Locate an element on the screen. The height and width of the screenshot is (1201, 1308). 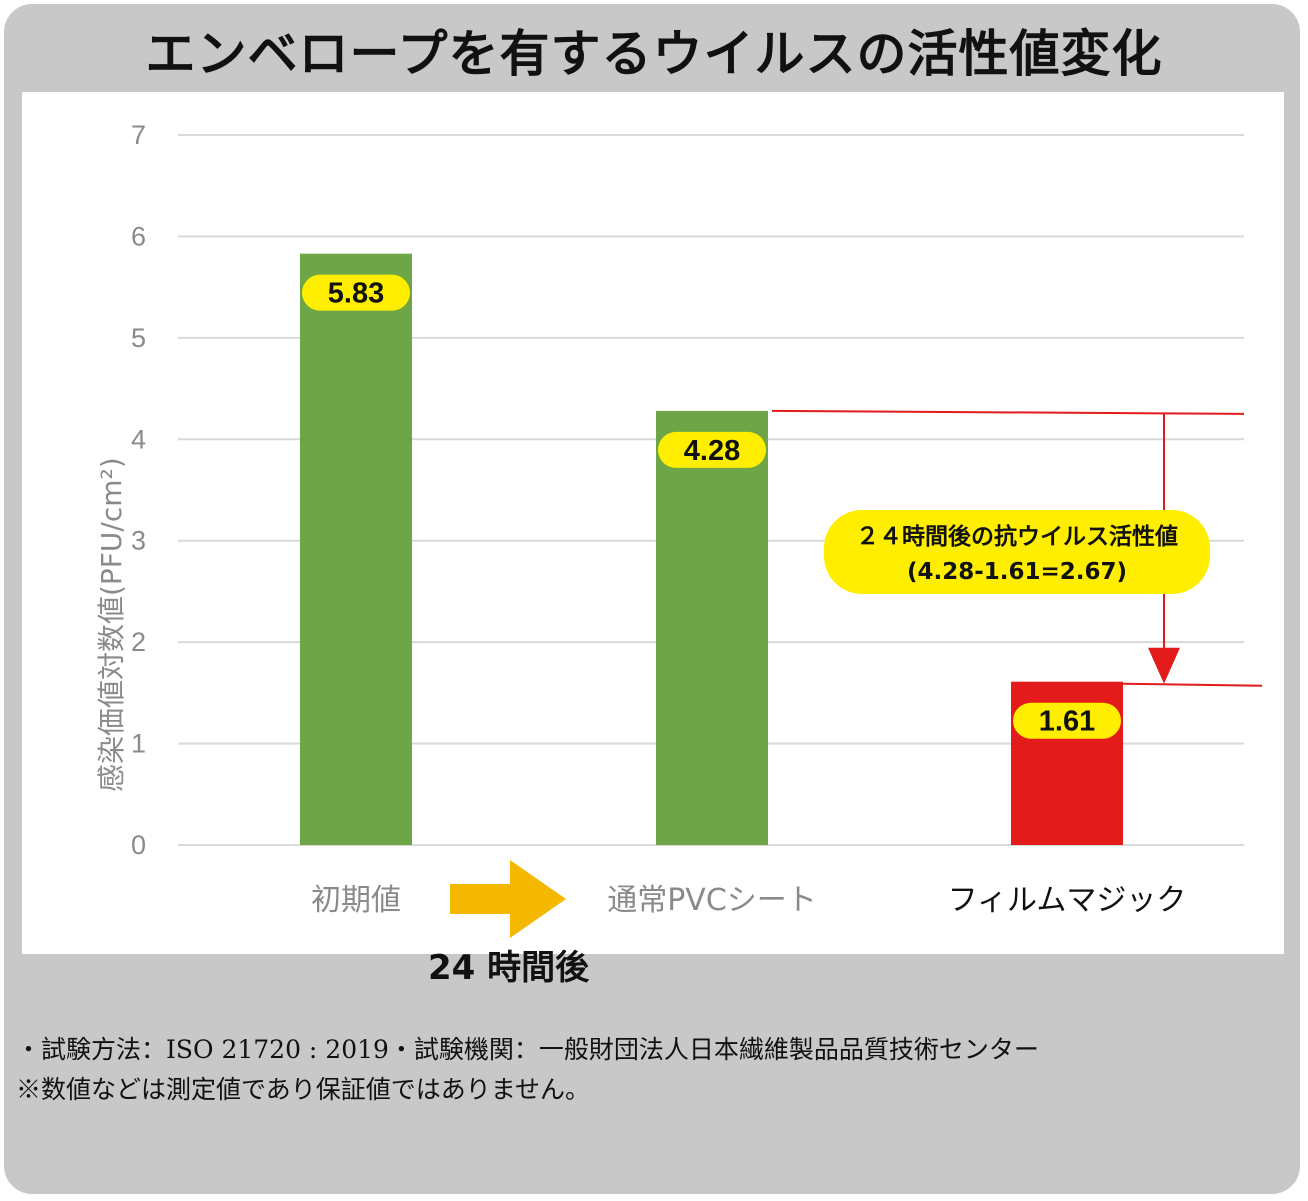
difference-title: ２４時間後の抗ウイルス活性値 is located at coordinates (1017, 536).